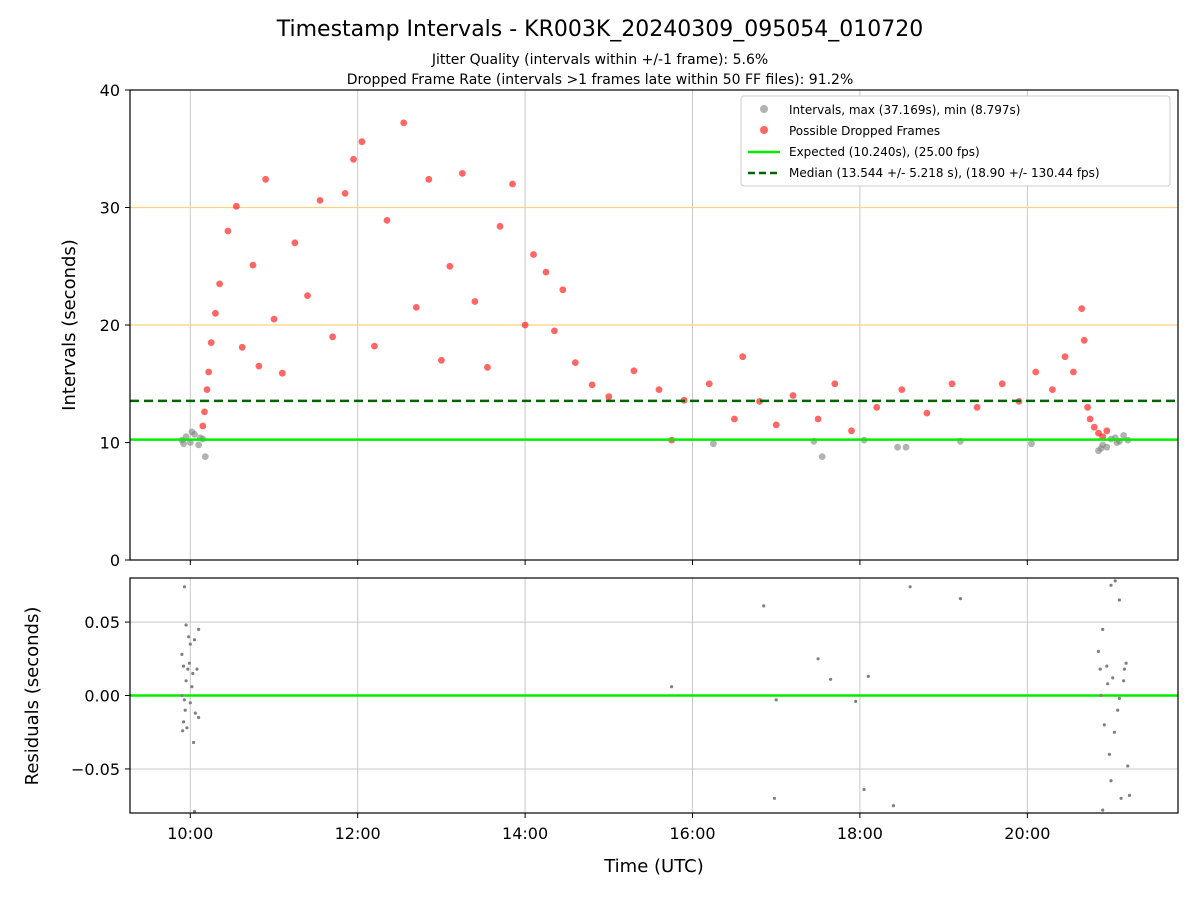 The image size is (1200, 900). Describe the element at coordinates (32, 696) in the screenshot. I see `residuals-ylabel: Residuals (seconds)` at that location.